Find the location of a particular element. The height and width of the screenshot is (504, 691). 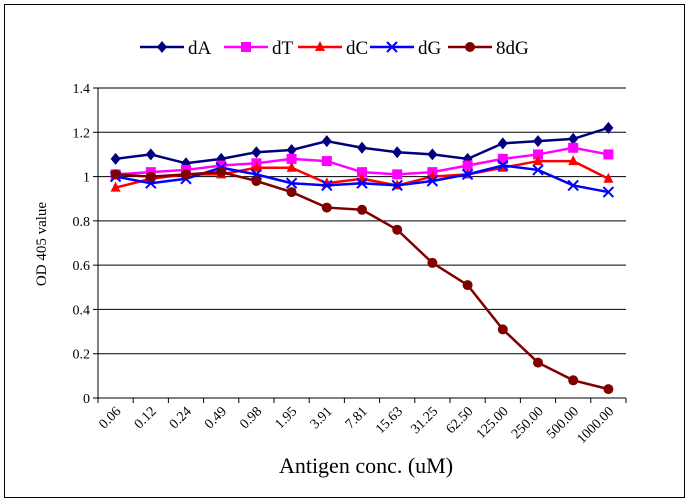

y-tick-label: 0.6 is located at coordinates (82, 266).